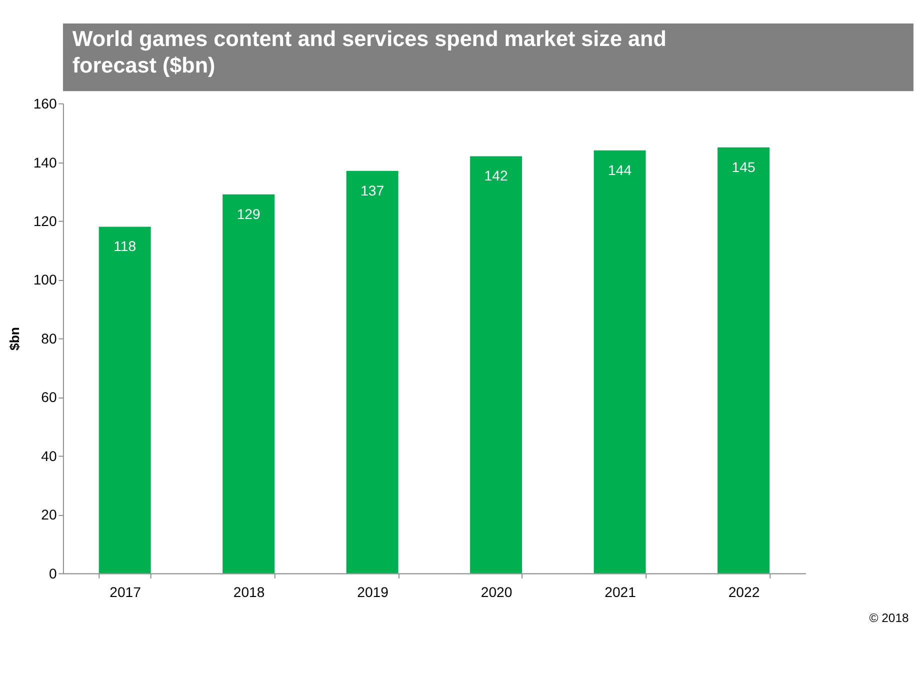 This screenshot has width=921, height=685. Describe the element at coordinates (889, 618) in the screenshot. I see `text: © 2018` at that location.